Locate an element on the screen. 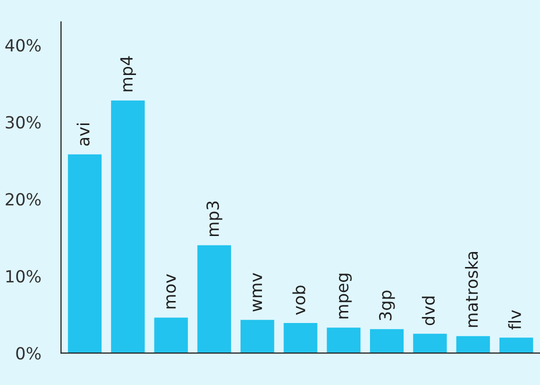  x-tick-label: mp3 is located at coordinates (214, 218).